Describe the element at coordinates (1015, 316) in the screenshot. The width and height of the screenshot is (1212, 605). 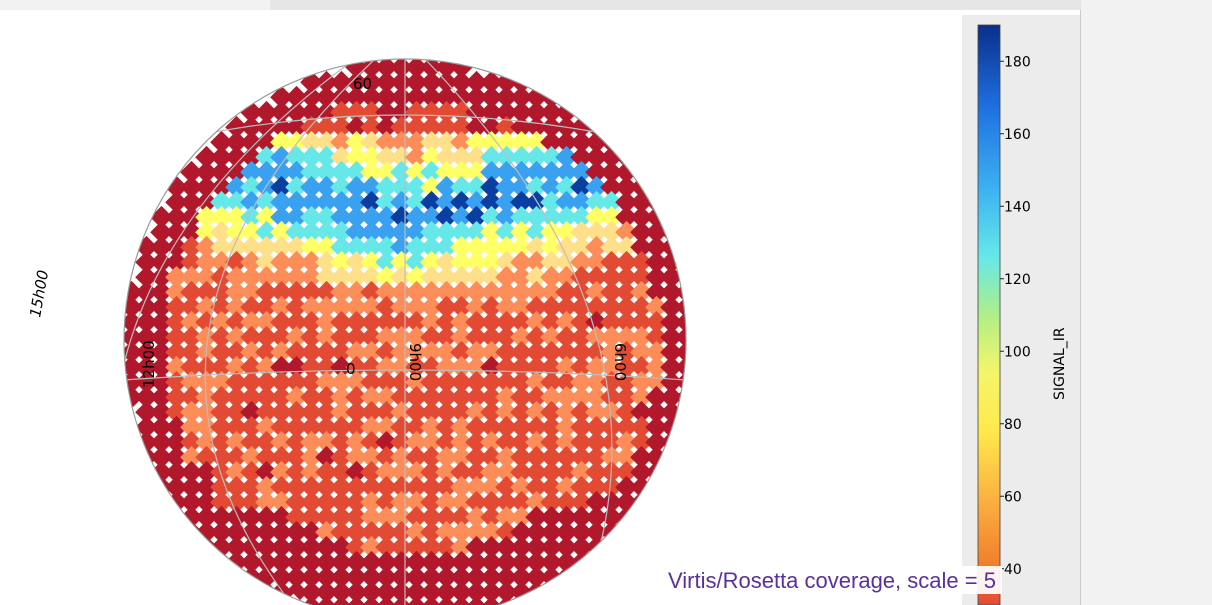
I see `colorbar-ticks: 180 160 140 120 100 80 60 40` at that location.